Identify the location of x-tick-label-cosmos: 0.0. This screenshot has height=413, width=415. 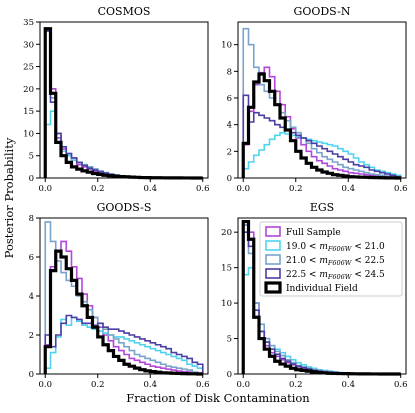
(45, 189).